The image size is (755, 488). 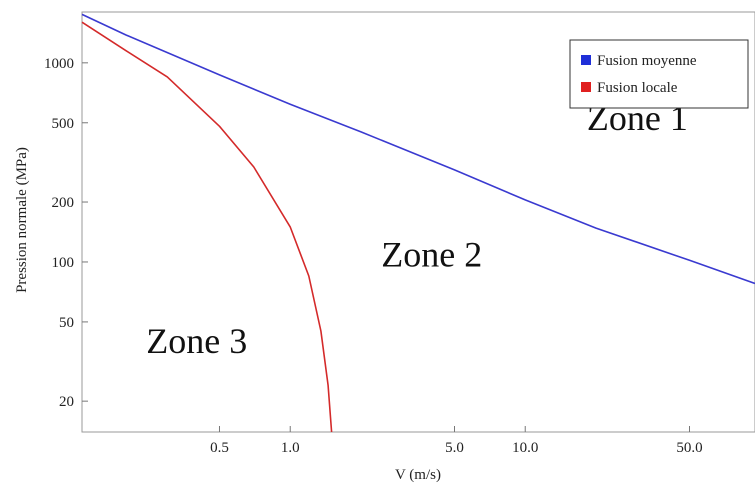 What do you see at coordinates (22, 220) in the screenshot?
I see `y-axis-title: Pression normale (MPa)` at bounding box center [22, 220].